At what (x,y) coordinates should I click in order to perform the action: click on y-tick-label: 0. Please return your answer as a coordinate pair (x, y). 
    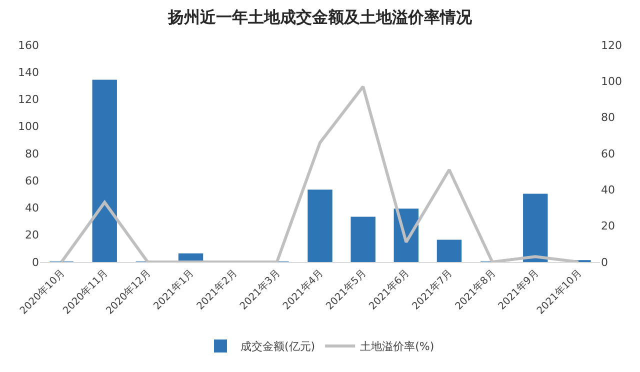
    Looking at the image, I should click on (35, 262).